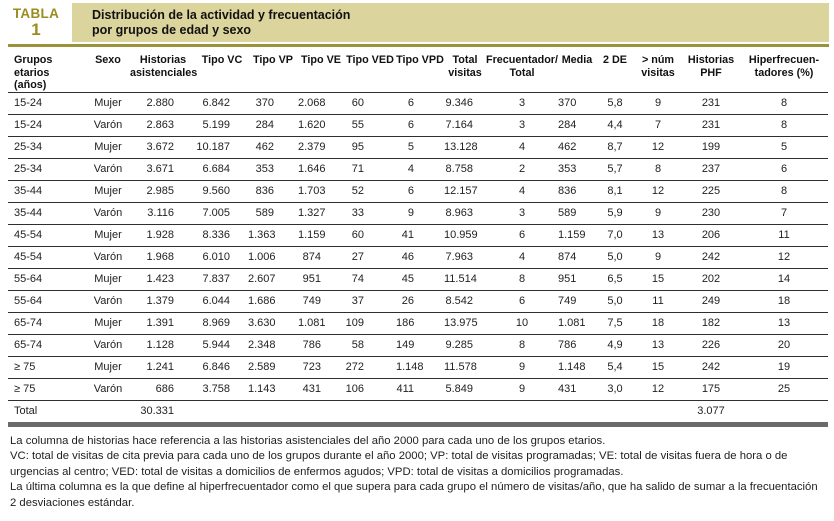 The height and width of the screenshot is (521, 834). I want to click on column-header: Historias PHF, so click(711, 70).